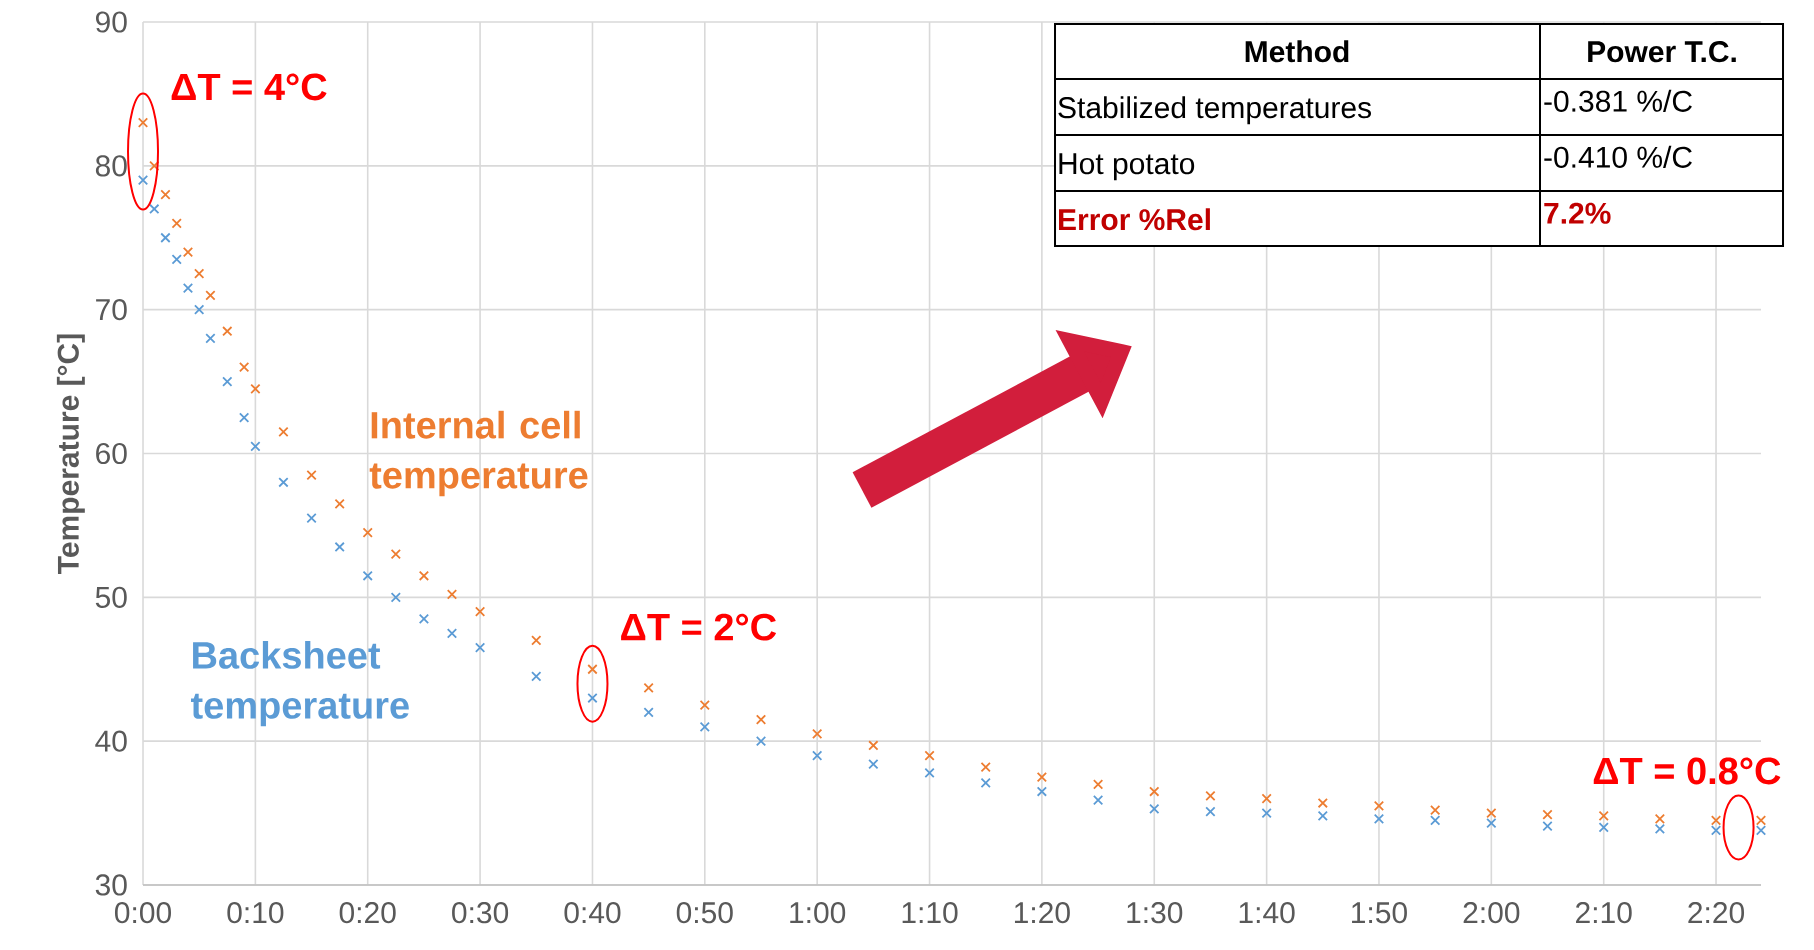 Image resolution: width=1814 pixels, height=950 pixels. I want to click on x-tick-label: 0:20, so click(367, 913).